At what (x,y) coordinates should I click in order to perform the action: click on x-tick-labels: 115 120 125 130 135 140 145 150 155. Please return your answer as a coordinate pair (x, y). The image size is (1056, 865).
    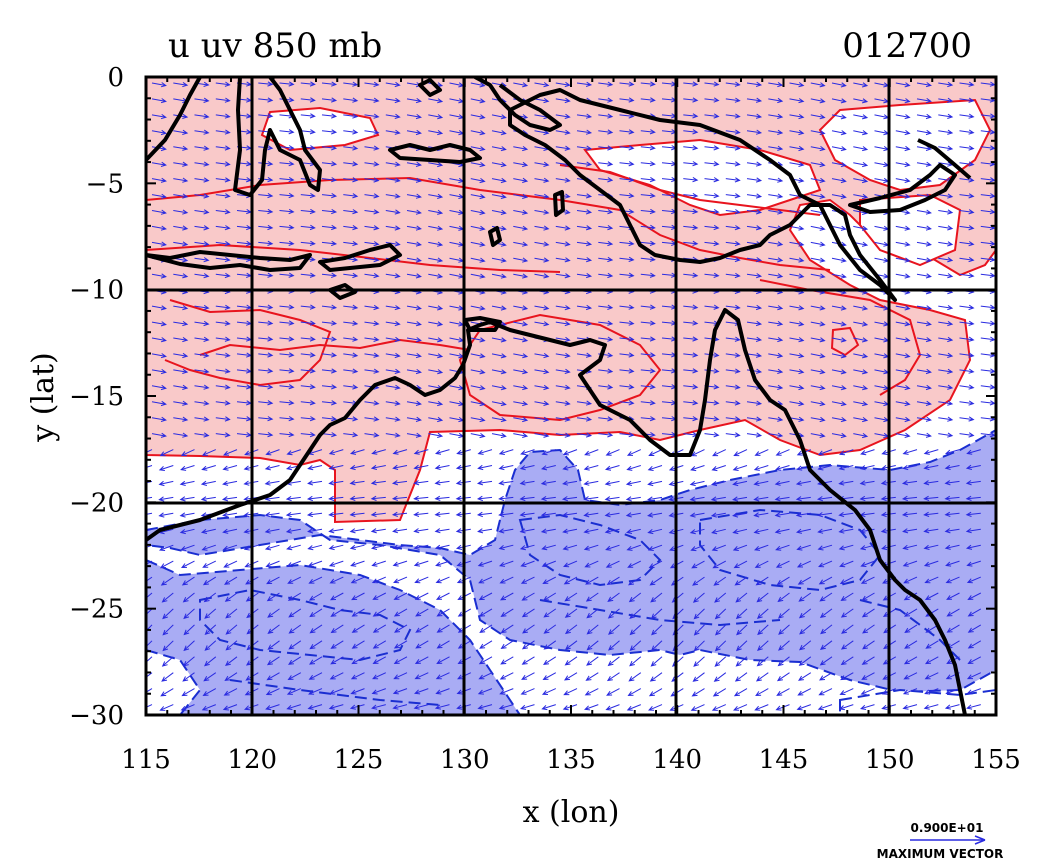
    Looking at the image, I should click on (571, 760).